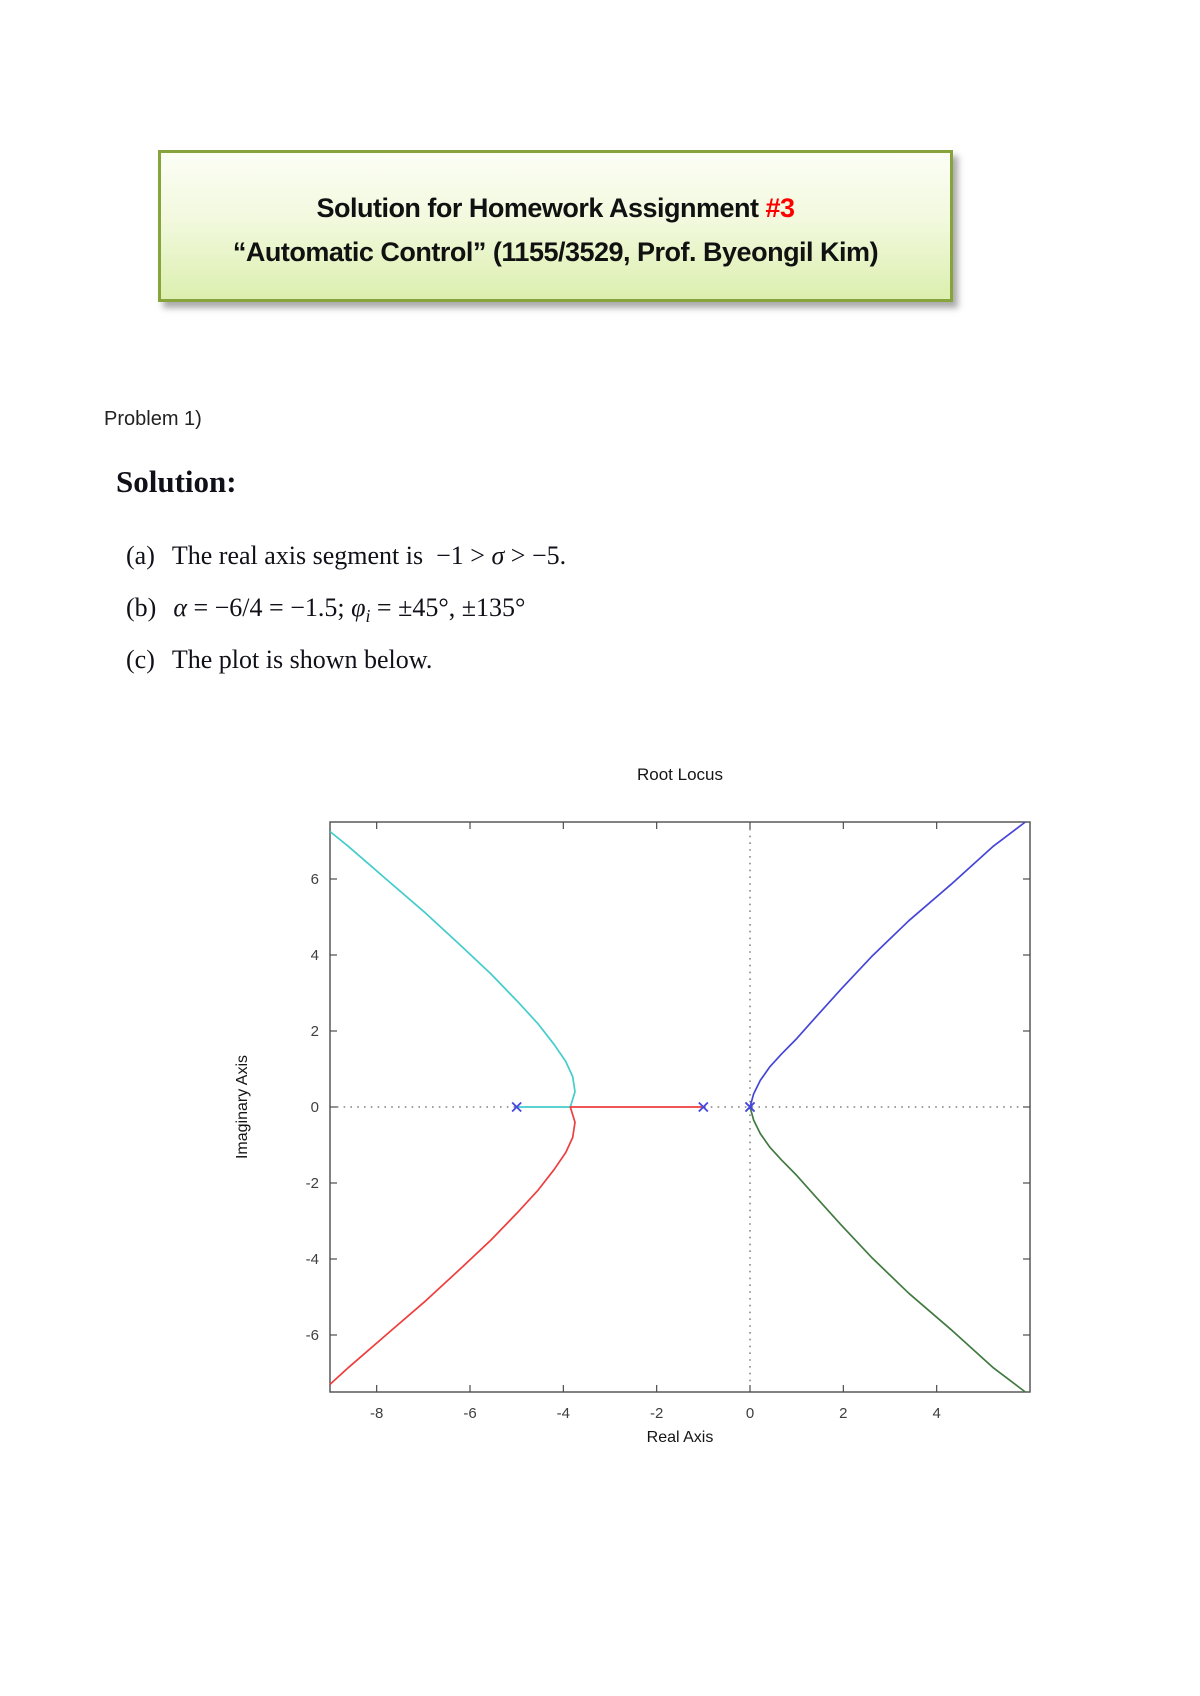  Describe the element at coordinates (349, 610) in the screenshot. I see `solution-item-text: α = −6/4 = −1.5; φi = ±45°, ±135°` at that location.